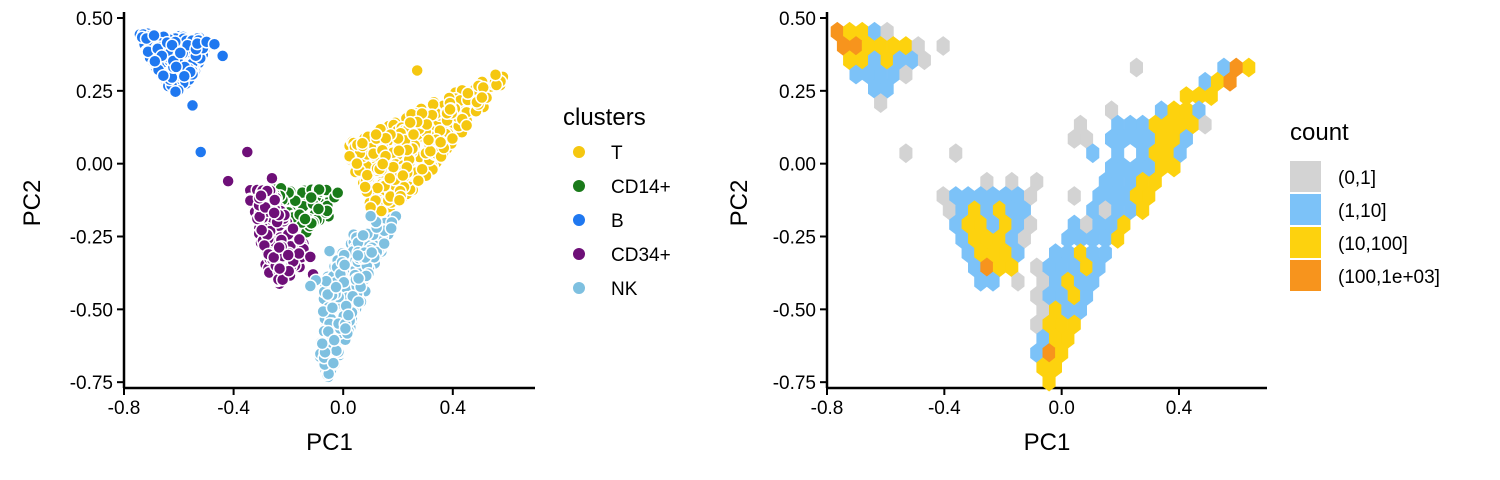 The height and width of the screenshot is (480, 1500). I want to click on series-cd34-, so click(270, 218).